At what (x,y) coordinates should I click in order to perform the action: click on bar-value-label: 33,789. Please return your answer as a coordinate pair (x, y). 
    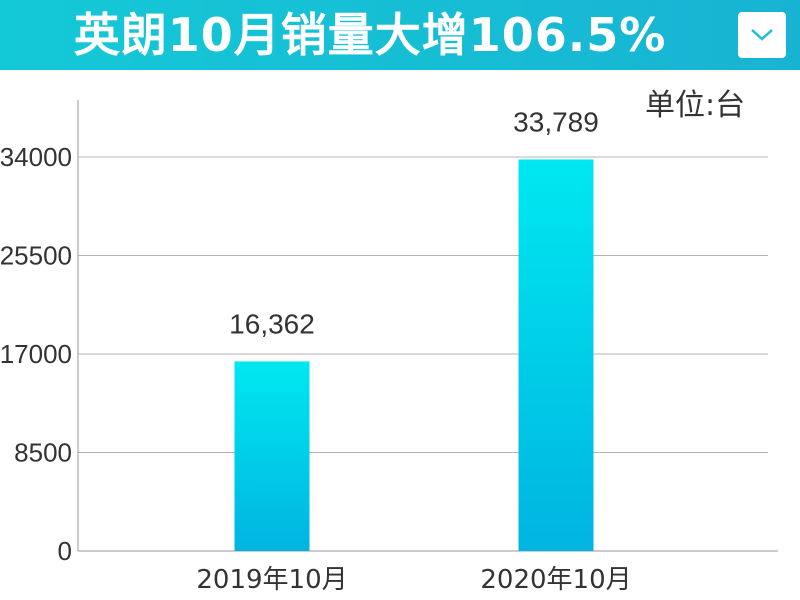
    Looking at the image, I should click on (556, 121).